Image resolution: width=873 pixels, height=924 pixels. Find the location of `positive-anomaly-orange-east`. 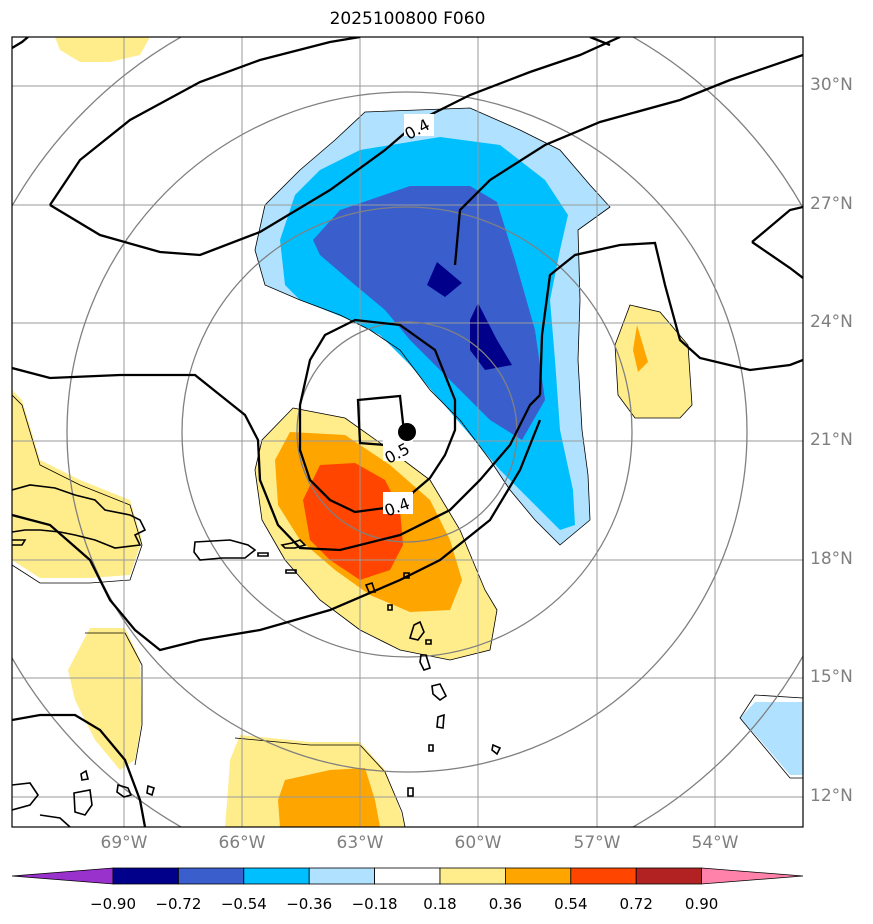

positive-anomaly-orange-east is located at coordinates (640, 348).